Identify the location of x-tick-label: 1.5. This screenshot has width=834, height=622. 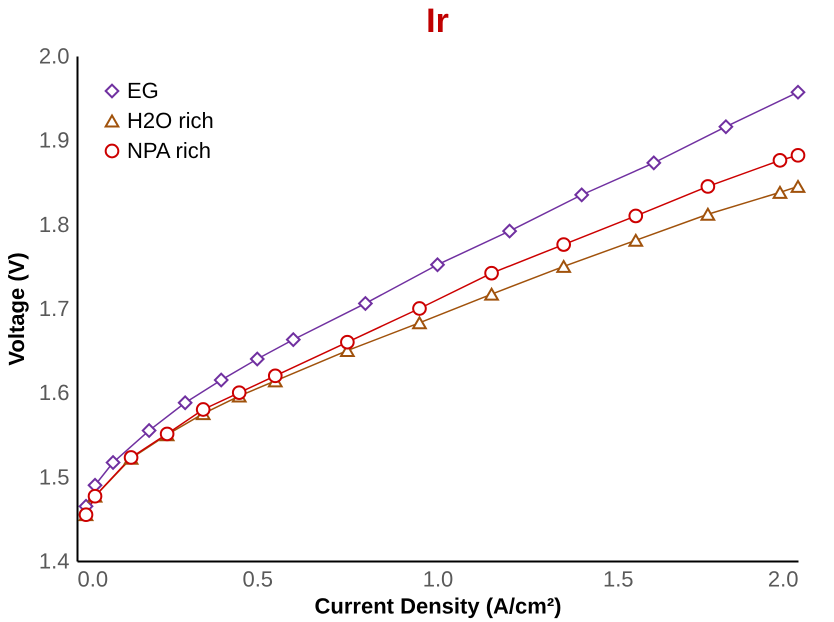
(618, 579).